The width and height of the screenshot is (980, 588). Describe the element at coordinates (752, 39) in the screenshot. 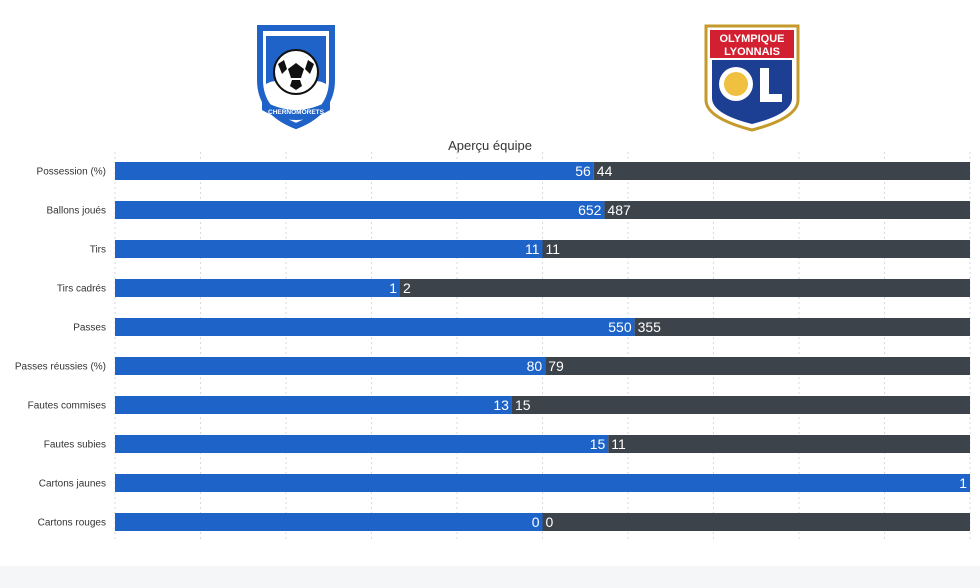

I see `ol-text-line1: OLYMPIQUE` at that location.